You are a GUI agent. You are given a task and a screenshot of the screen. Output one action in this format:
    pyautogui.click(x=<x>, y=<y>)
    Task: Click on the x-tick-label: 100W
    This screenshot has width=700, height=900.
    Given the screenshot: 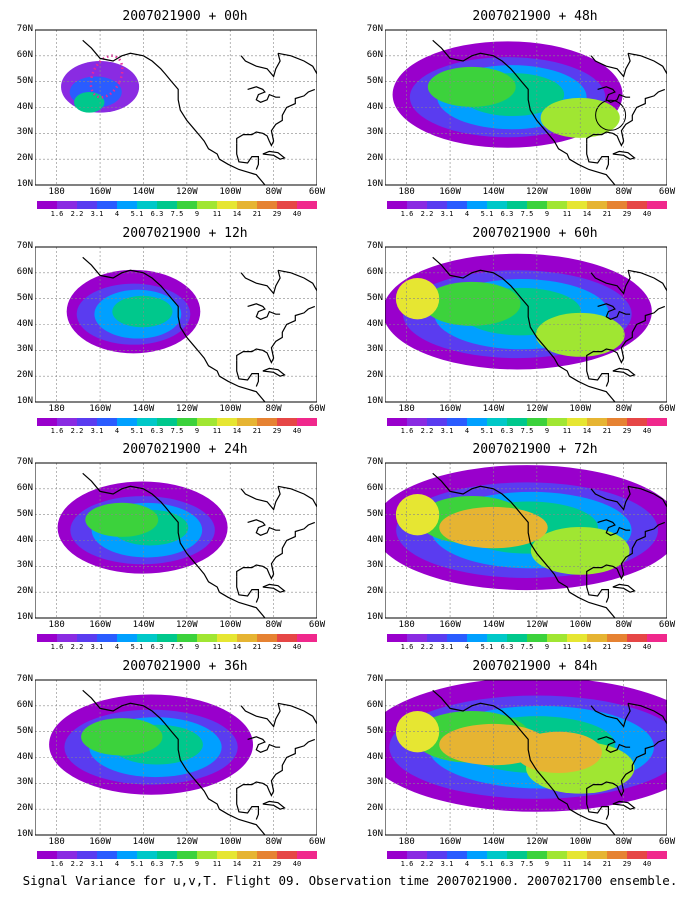 What is the action you would take?
    pyautogui.click(x=230, y=625)
    